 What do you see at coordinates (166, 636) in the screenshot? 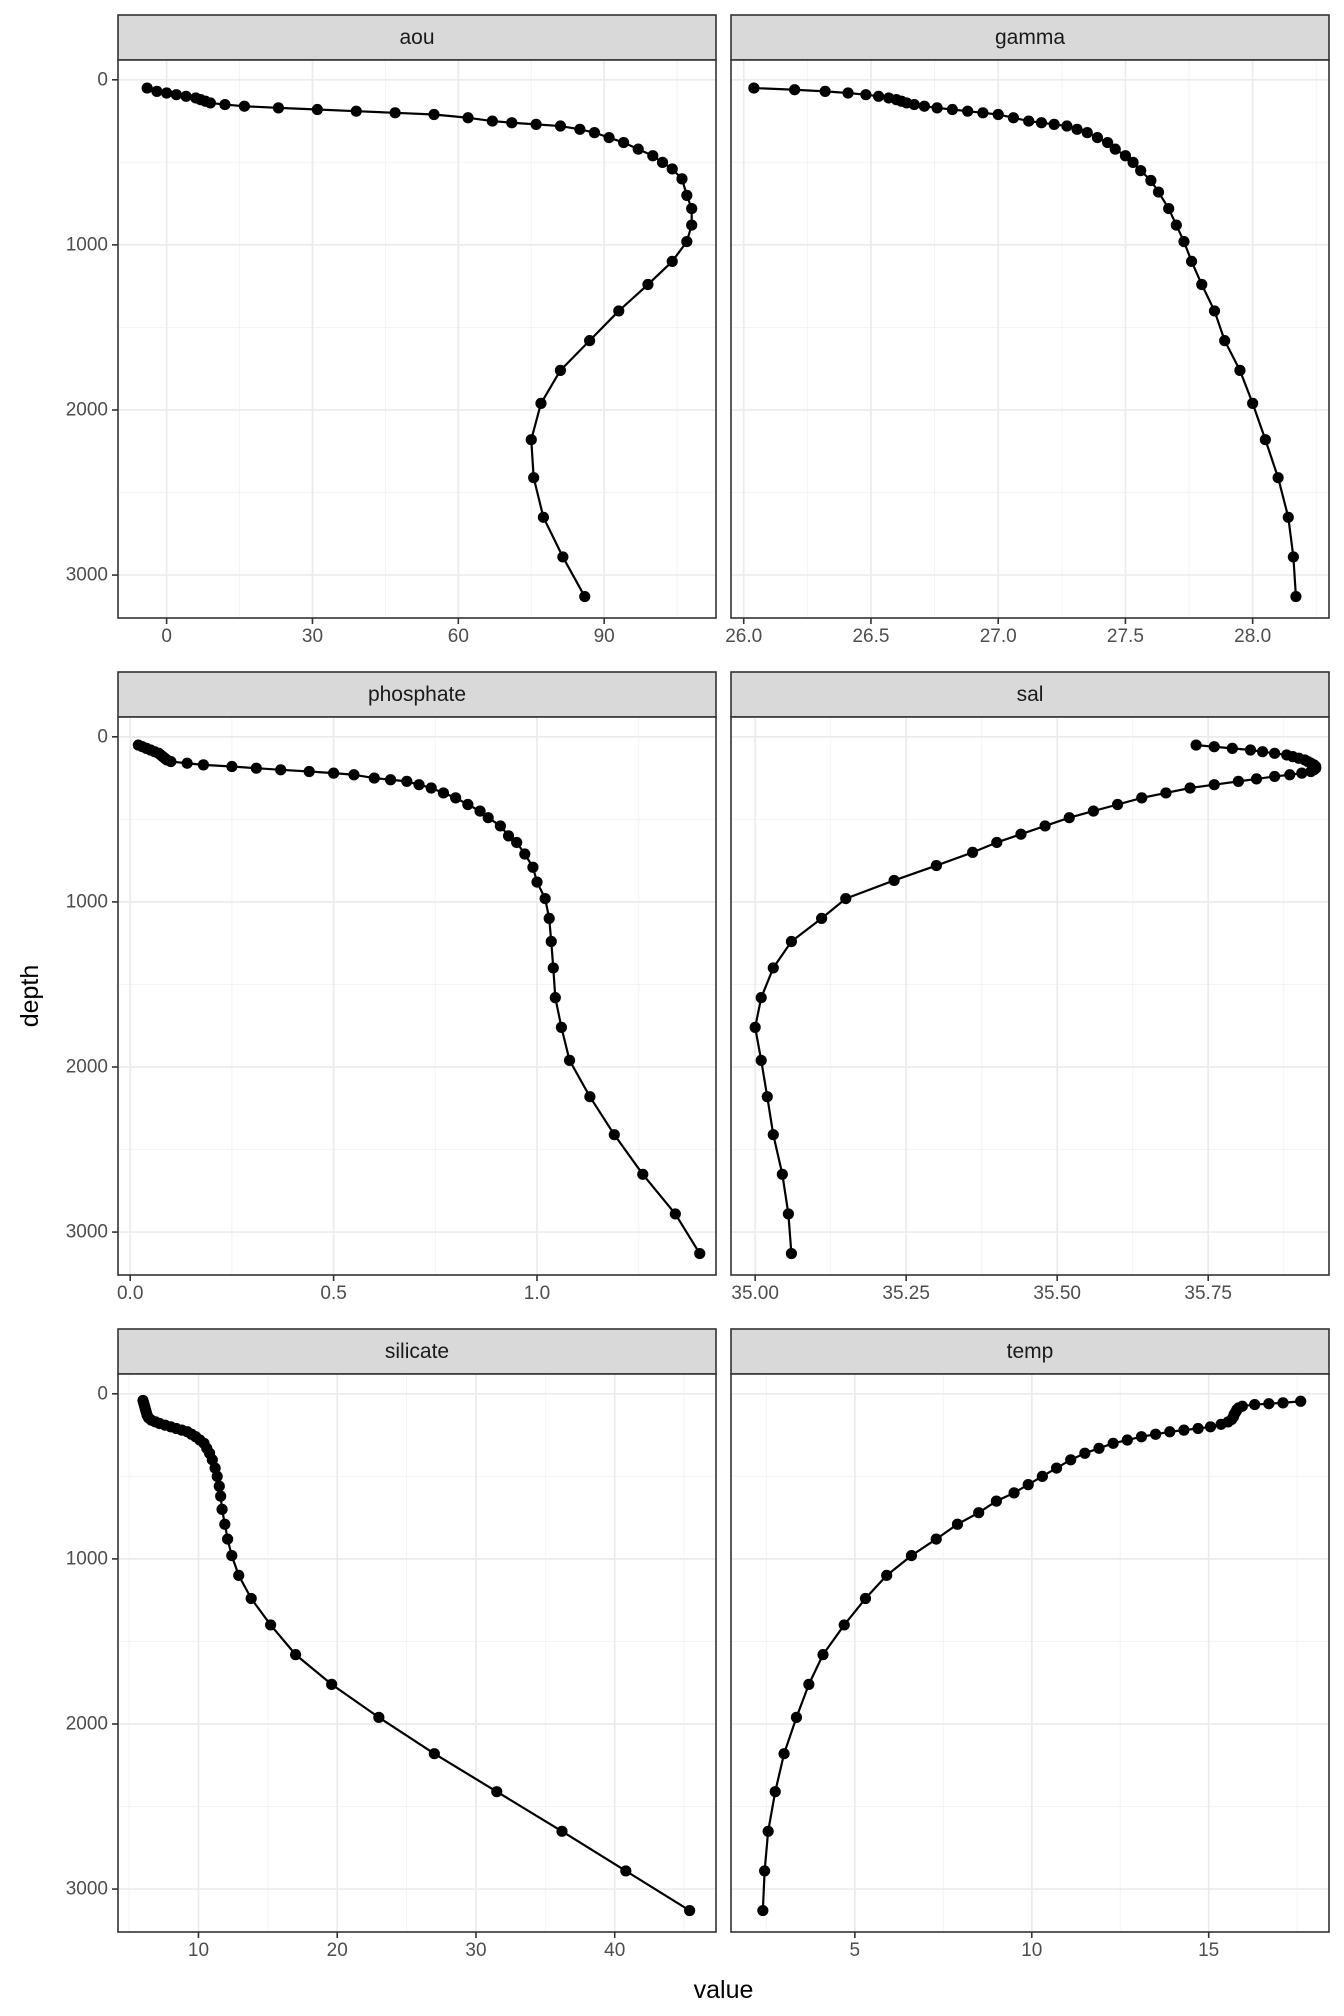
I see `x-tick-label: 0` at bounding box center [166, 636].